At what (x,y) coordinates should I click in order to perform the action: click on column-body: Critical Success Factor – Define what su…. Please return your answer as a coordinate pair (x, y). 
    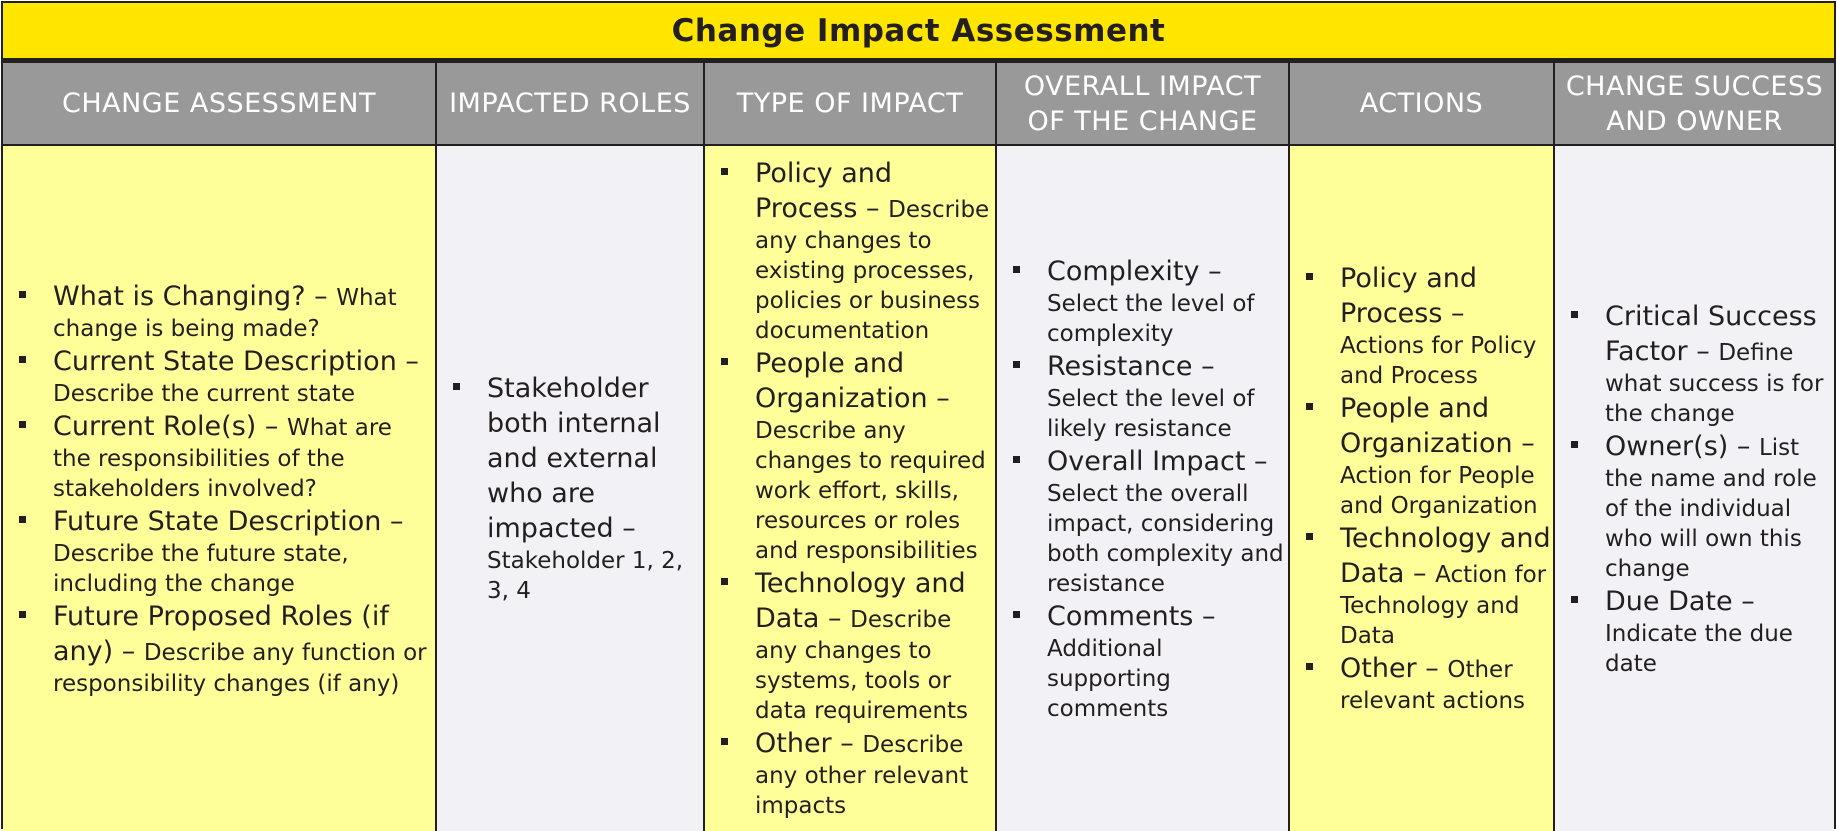
    Looking at the image, I should click on (1694, 488).